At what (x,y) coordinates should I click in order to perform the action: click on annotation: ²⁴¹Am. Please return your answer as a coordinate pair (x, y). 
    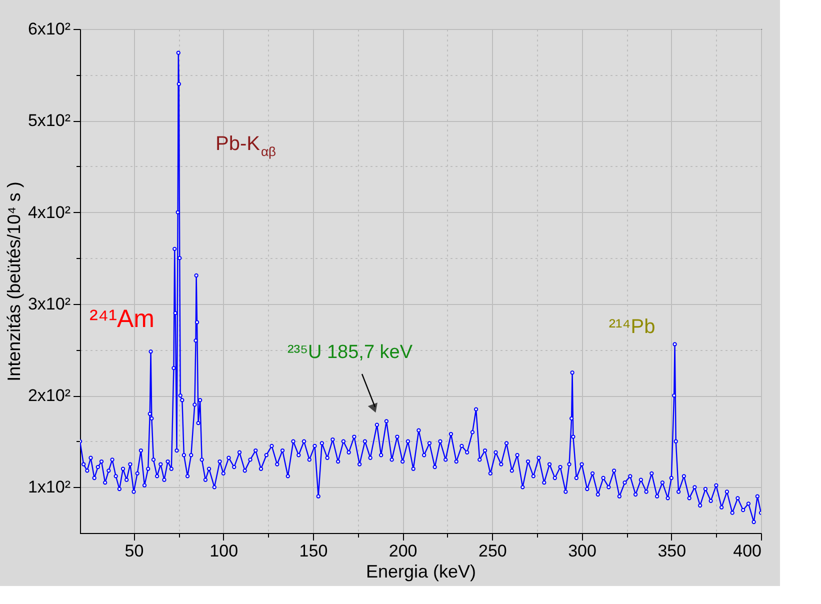
    Looking at the image, I should click on (122, 319).